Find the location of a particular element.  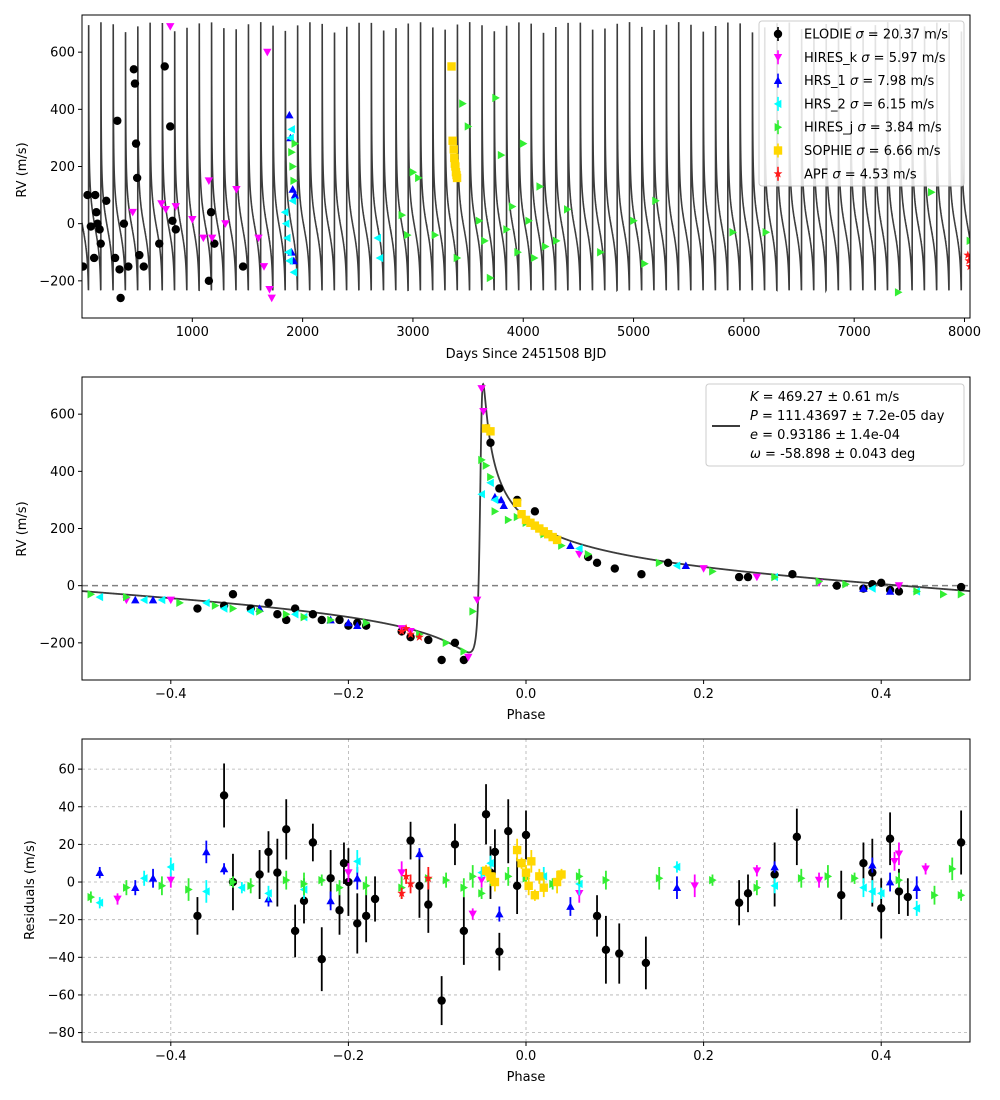

time-series-y-tick-label: 0 is located at coordinates (71, 224).